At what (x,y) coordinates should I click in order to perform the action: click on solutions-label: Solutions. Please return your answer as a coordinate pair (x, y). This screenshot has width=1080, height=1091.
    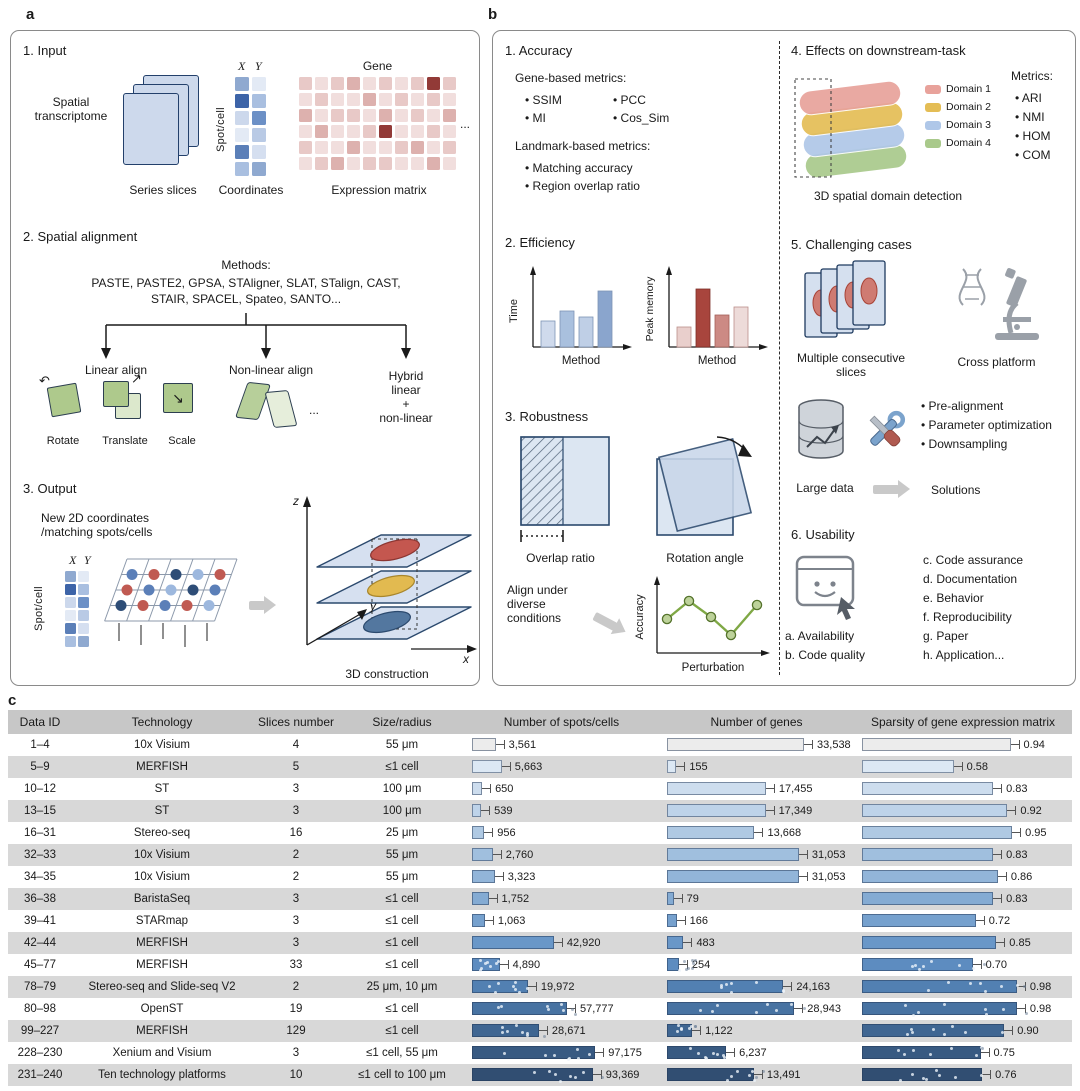
    Looking at the image, I should click on (956, 490).